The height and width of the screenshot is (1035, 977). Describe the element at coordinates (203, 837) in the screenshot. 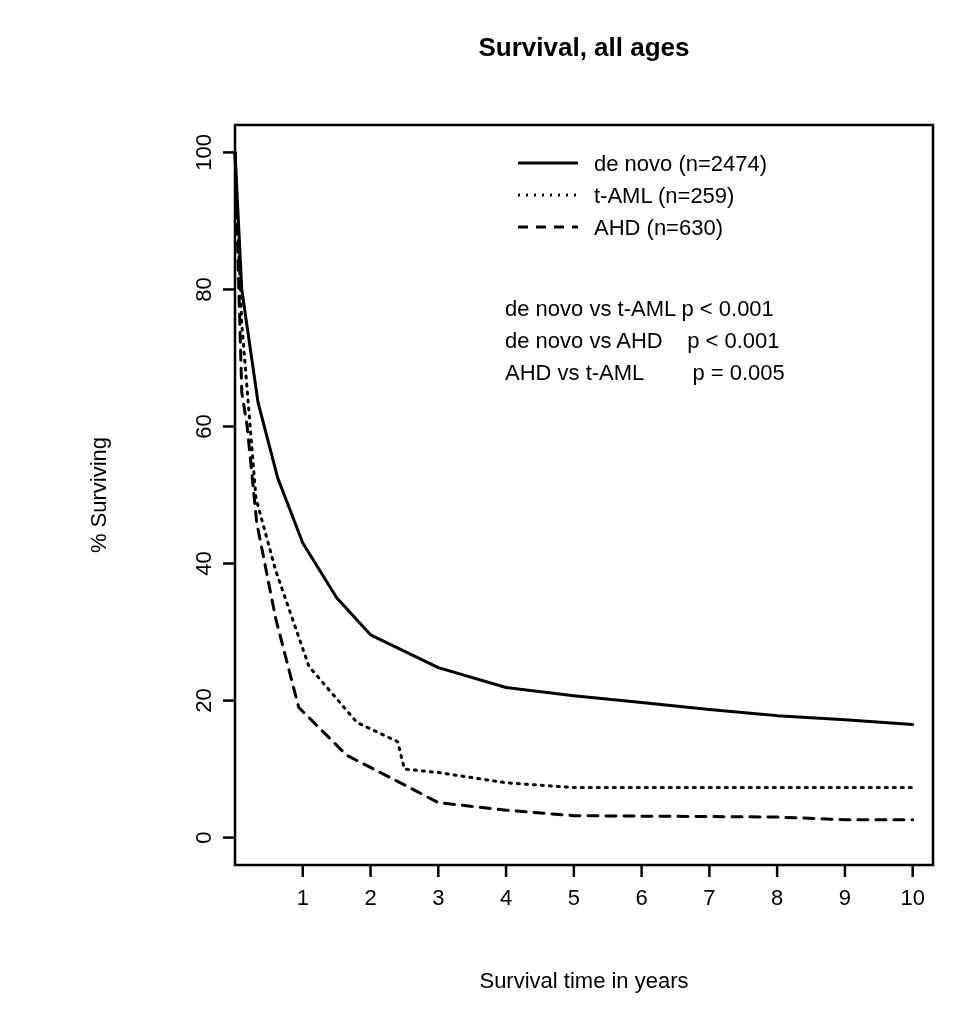

I see `y-tick-label: 0` at that location.